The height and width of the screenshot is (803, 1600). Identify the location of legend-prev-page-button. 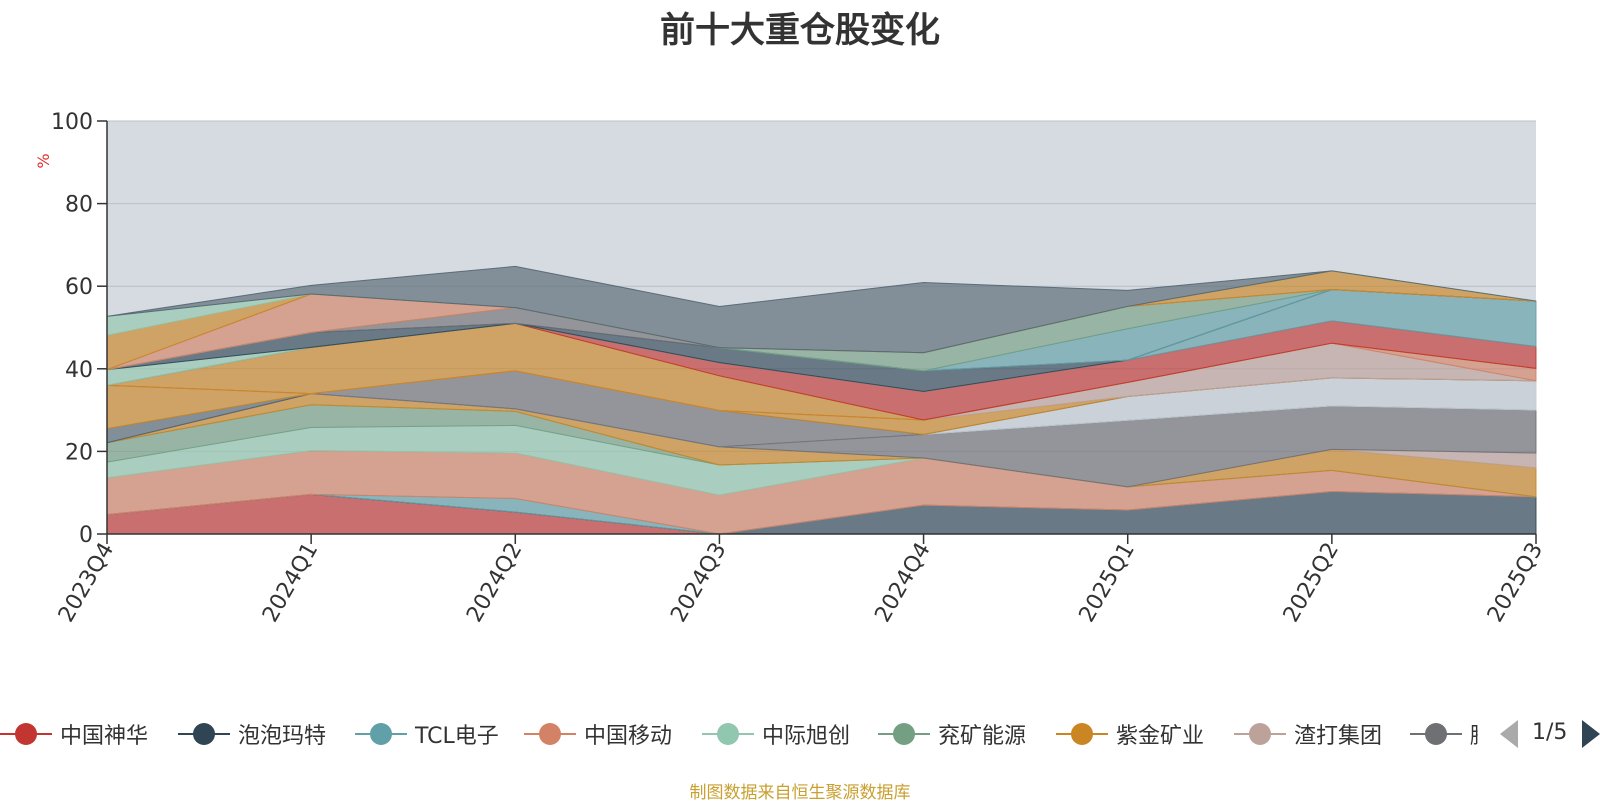
(1509, 734).